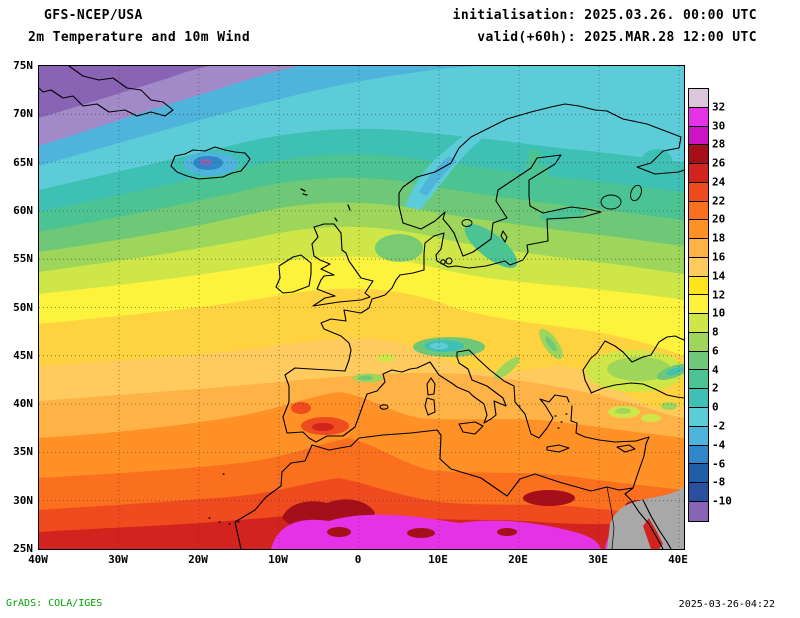 The image size is (800, 618). What do you see at coordinates (198, 559) in the screenshot?
I see `lon-tick-label: 20W` at bounding box center [198, 559].